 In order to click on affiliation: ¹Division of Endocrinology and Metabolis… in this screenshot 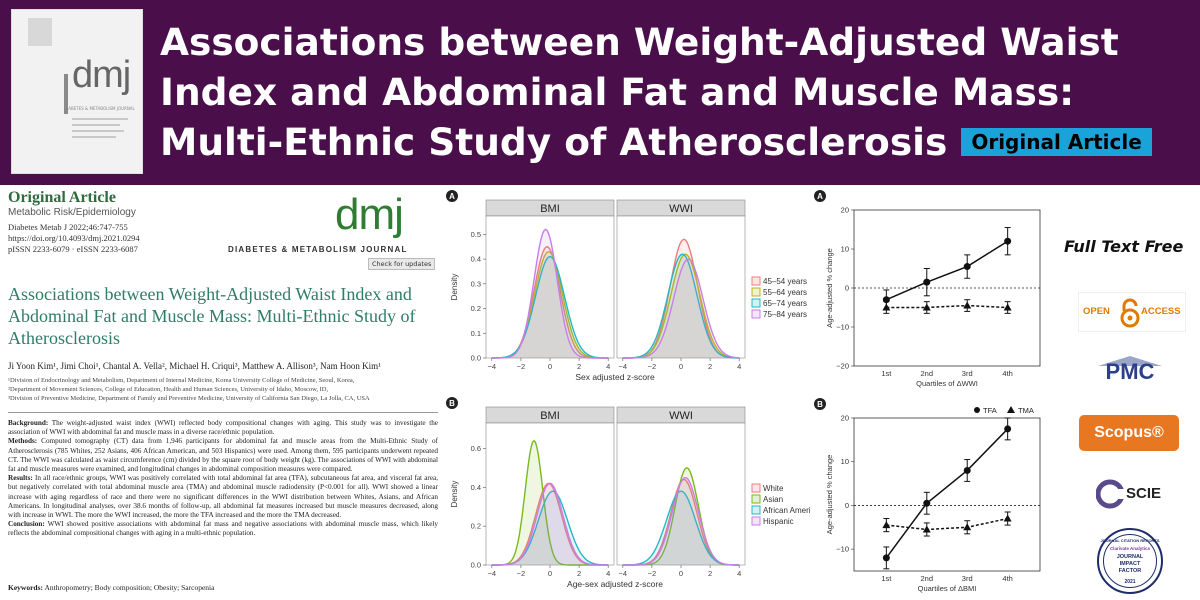, I will do `click(181, 380)`.